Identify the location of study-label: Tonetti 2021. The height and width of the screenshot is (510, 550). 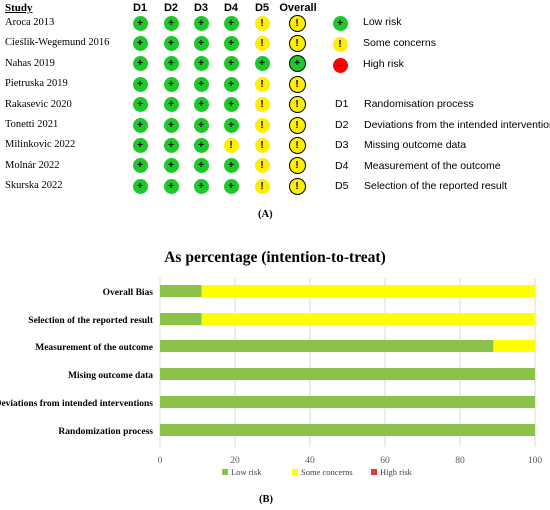
(32, 124).